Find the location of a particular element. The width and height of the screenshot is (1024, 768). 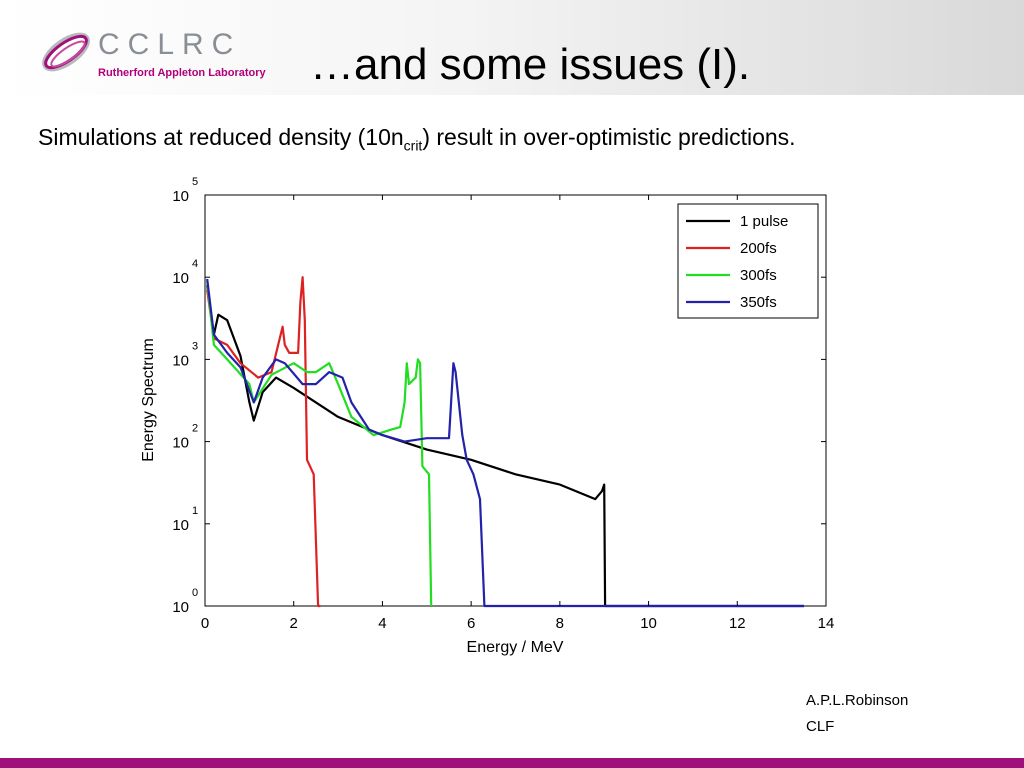

x-tick-label: 6 is located at coordinates (471, 623).